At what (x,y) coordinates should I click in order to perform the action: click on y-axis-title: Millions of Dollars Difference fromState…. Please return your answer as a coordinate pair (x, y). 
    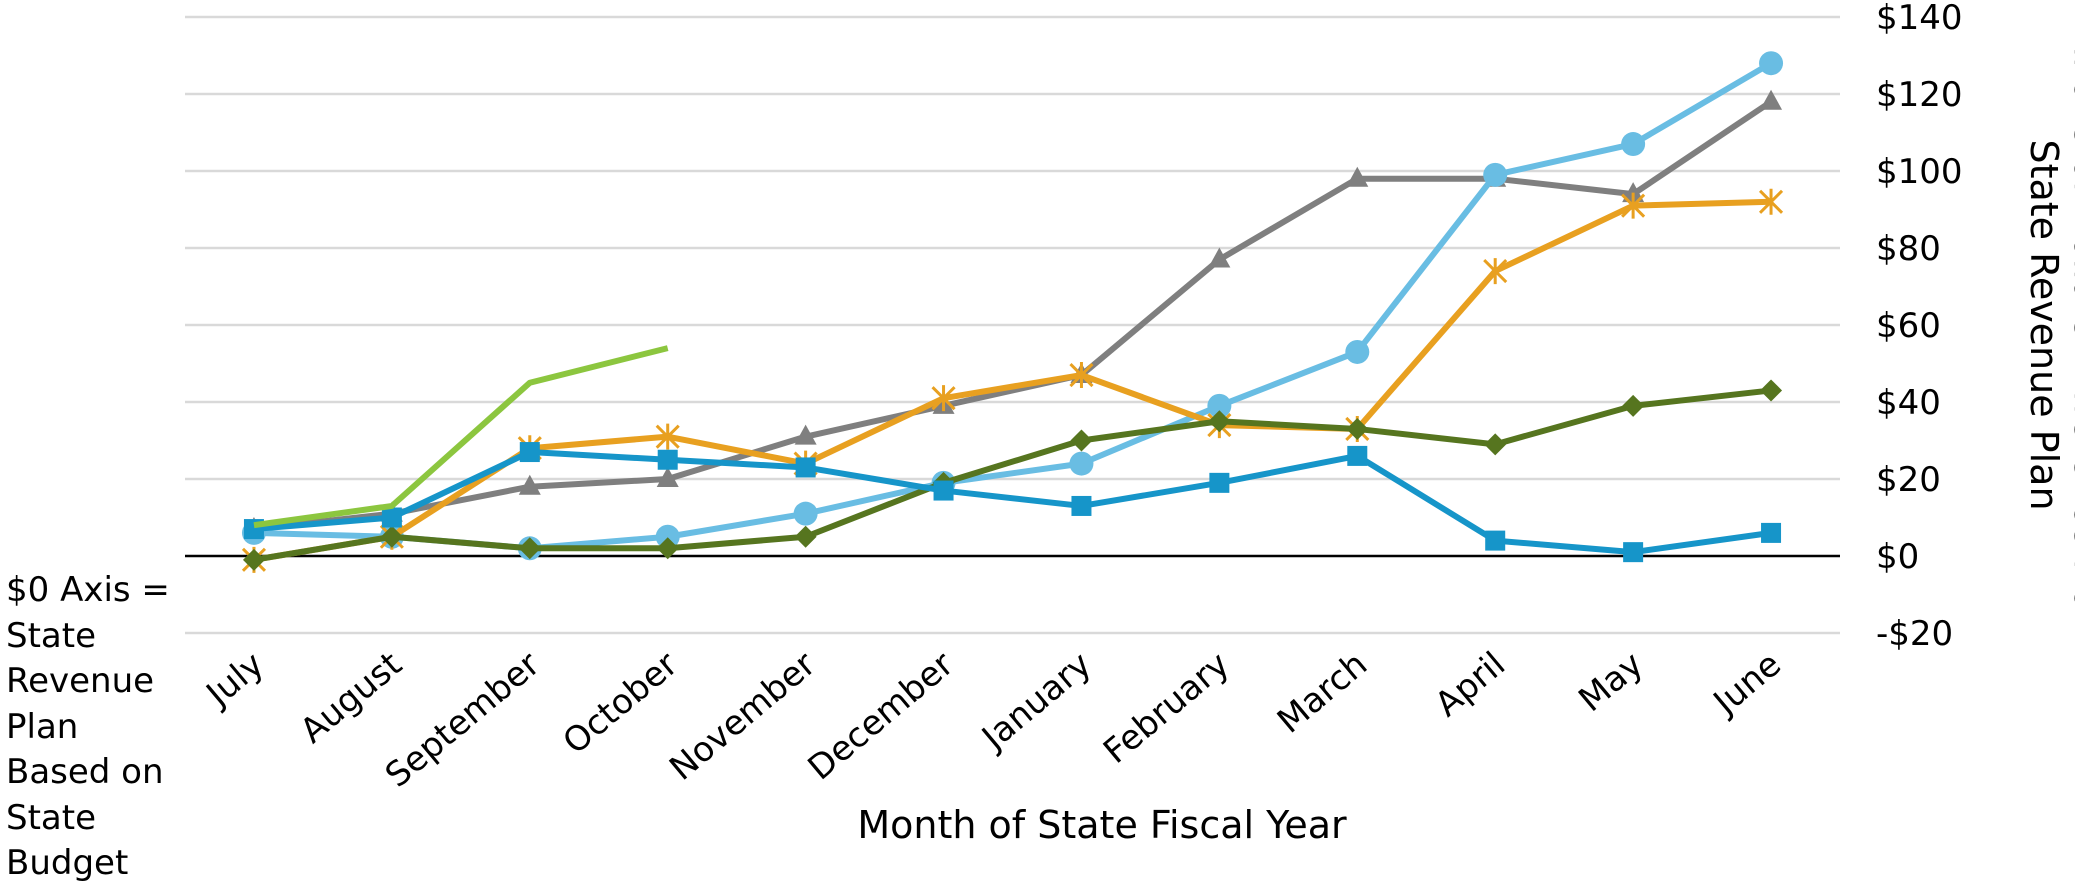
    Looking at the image, I should click on (2048, 325).